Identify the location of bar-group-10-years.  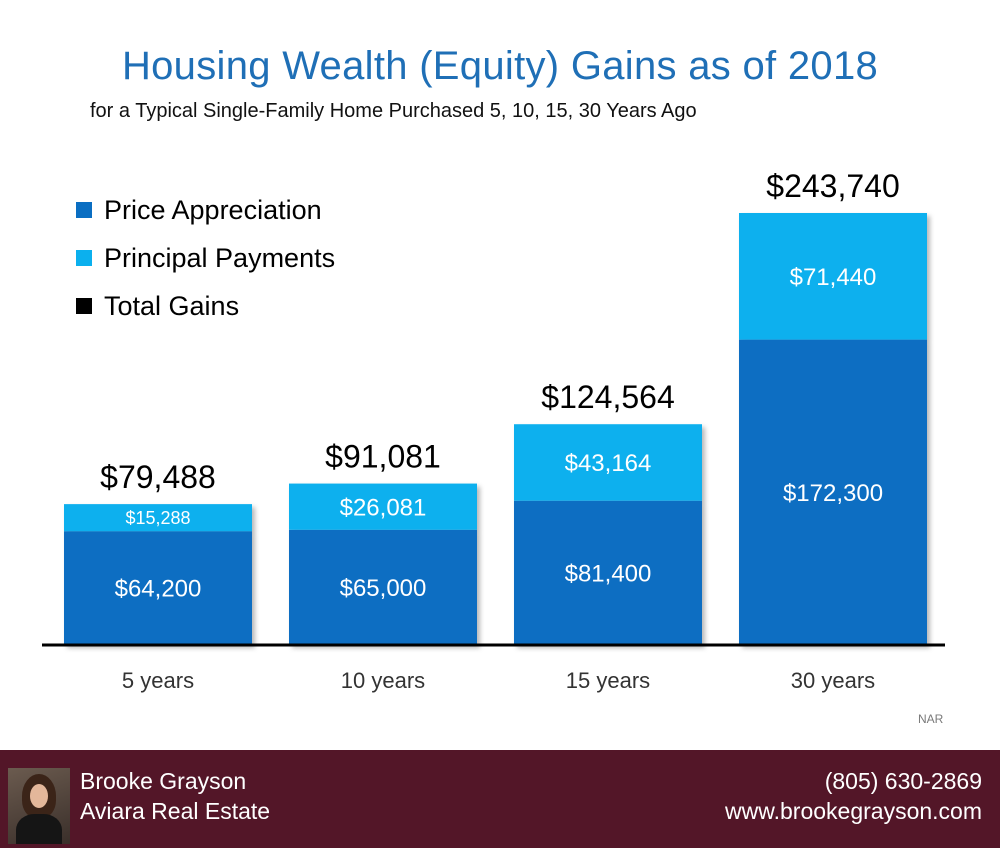
(383, 564).